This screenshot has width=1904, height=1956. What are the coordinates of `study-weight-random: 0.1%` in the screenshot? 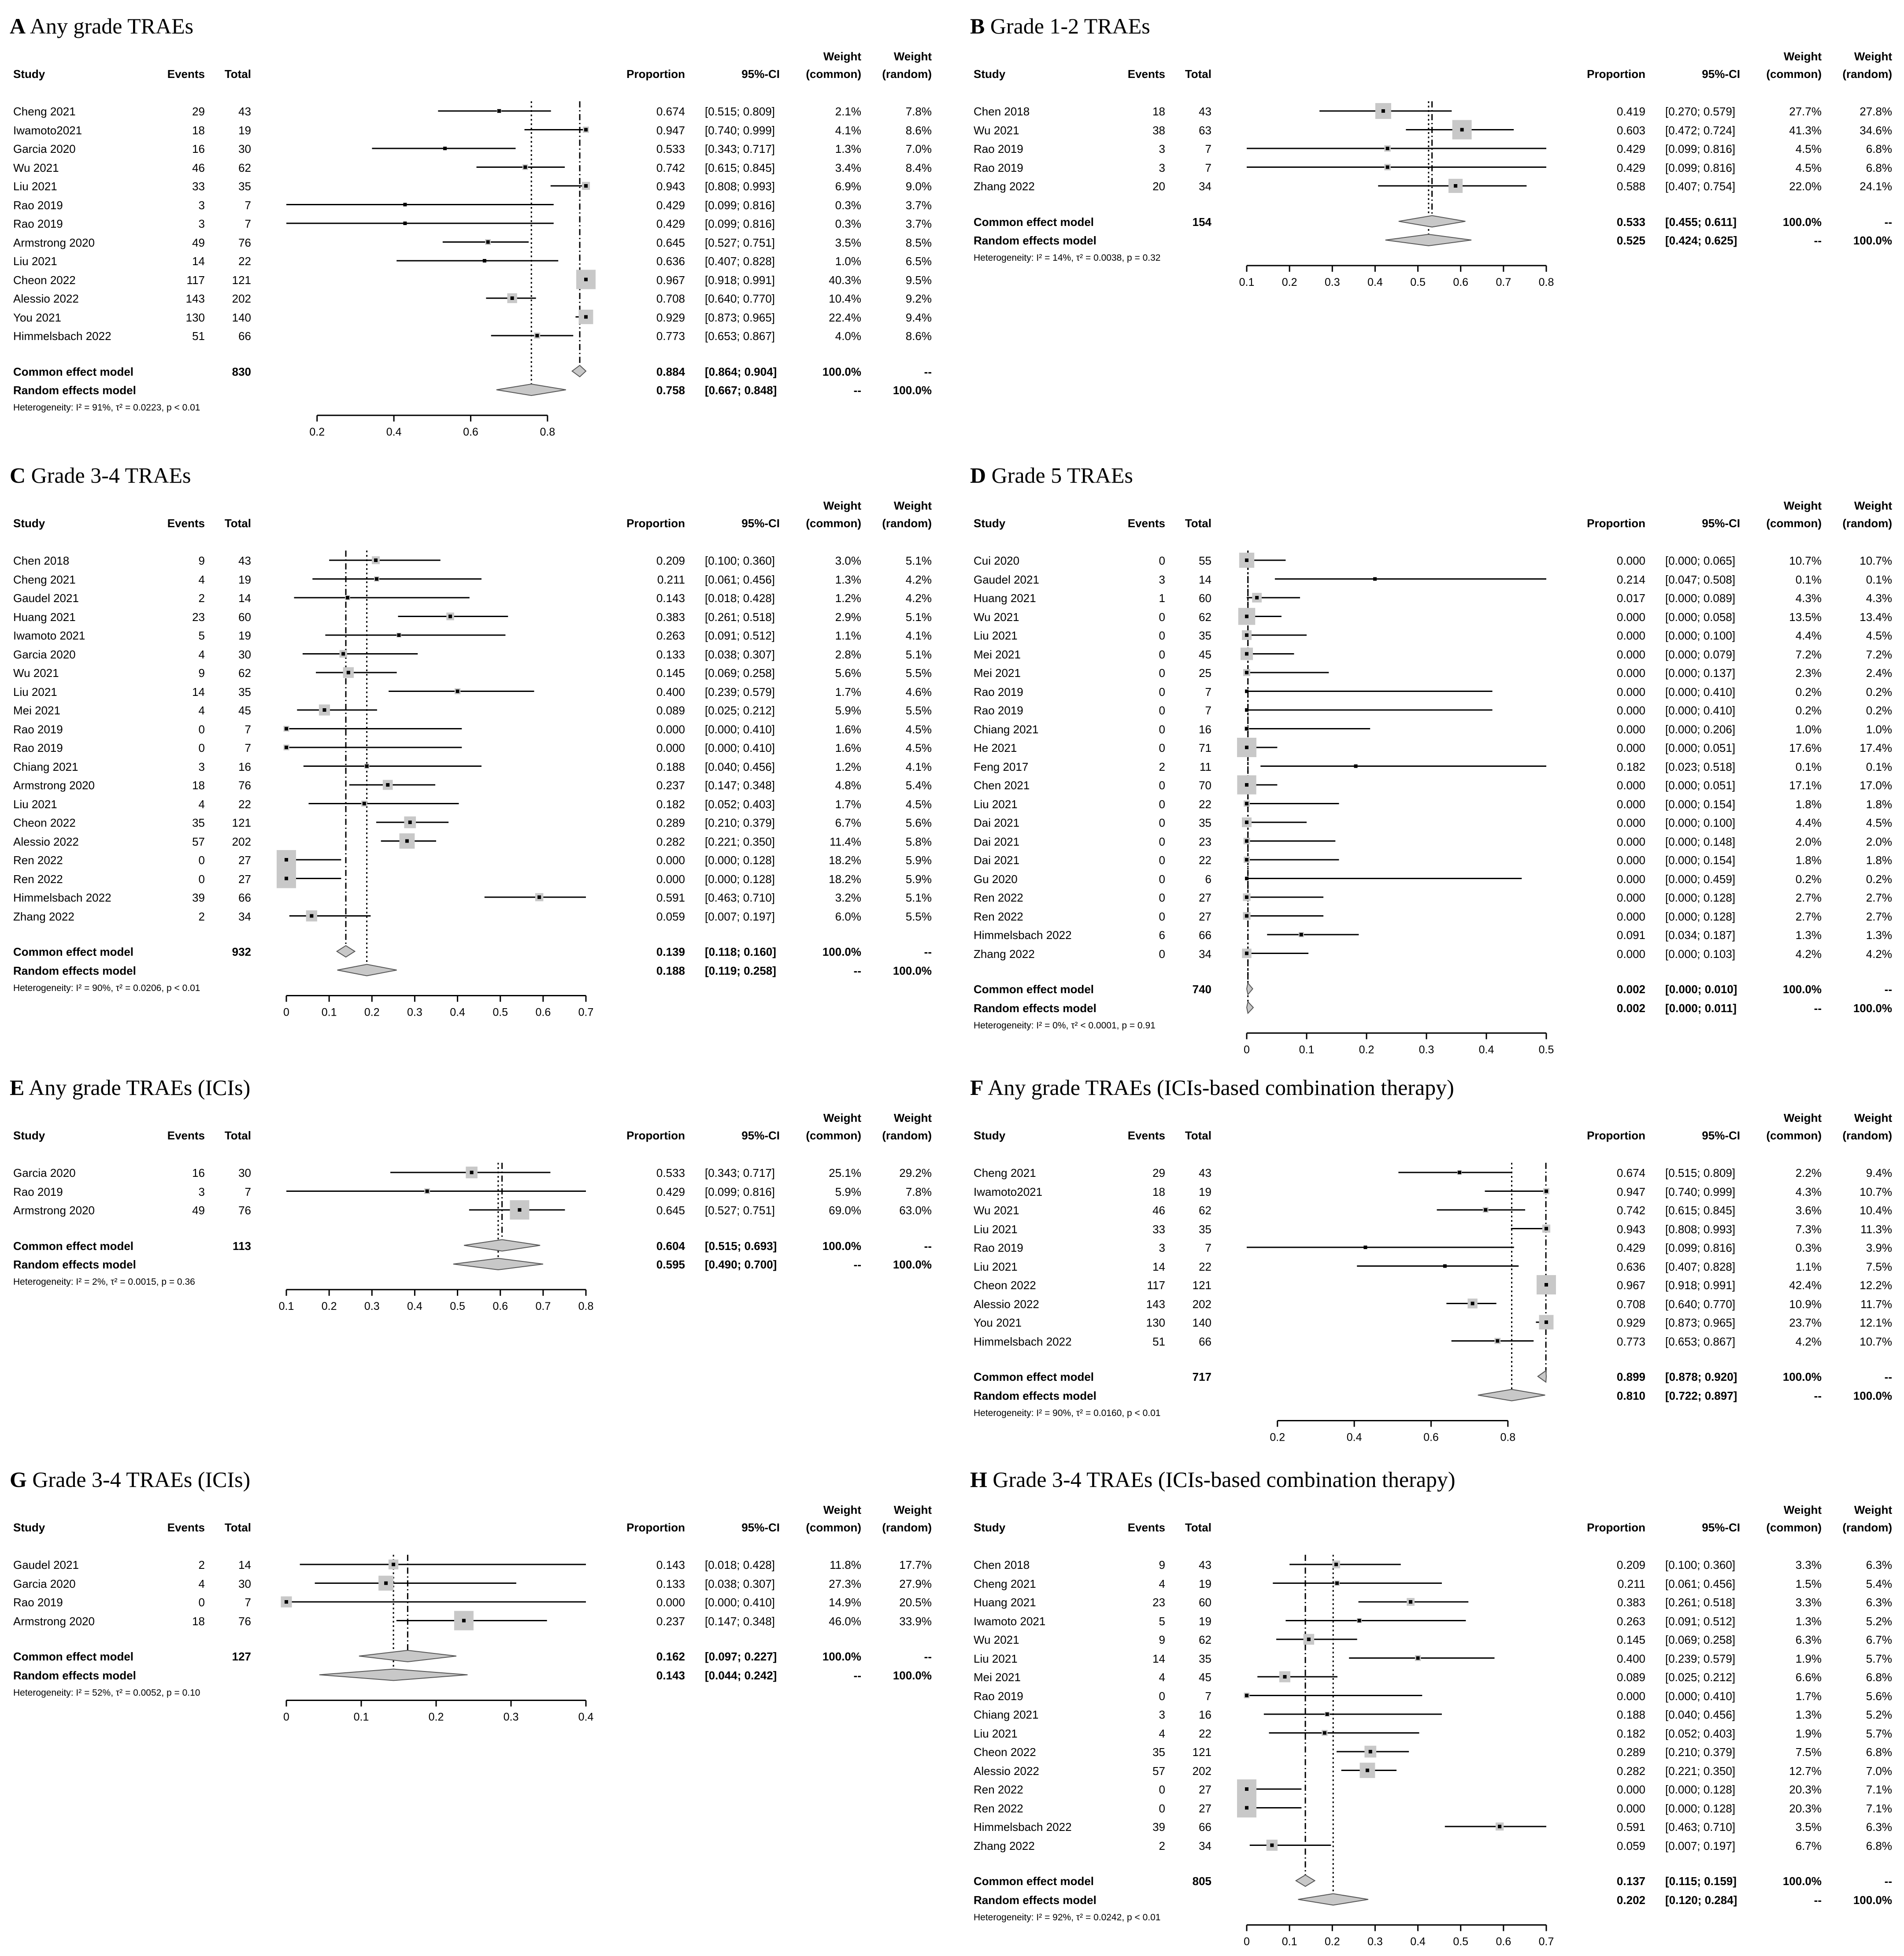 It's located at (1879, 767).